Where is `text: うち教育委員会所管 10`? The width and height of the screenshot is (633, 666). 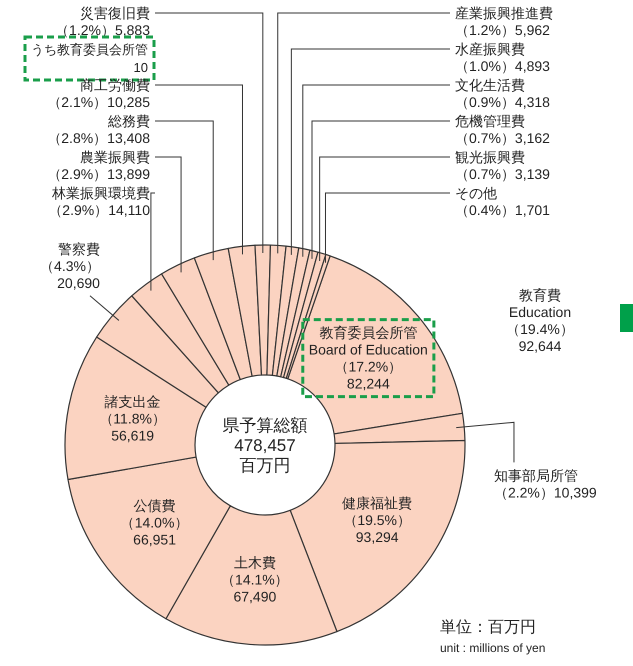
text: うち教育委員会所管 10 is located at coordinates (89, 58).